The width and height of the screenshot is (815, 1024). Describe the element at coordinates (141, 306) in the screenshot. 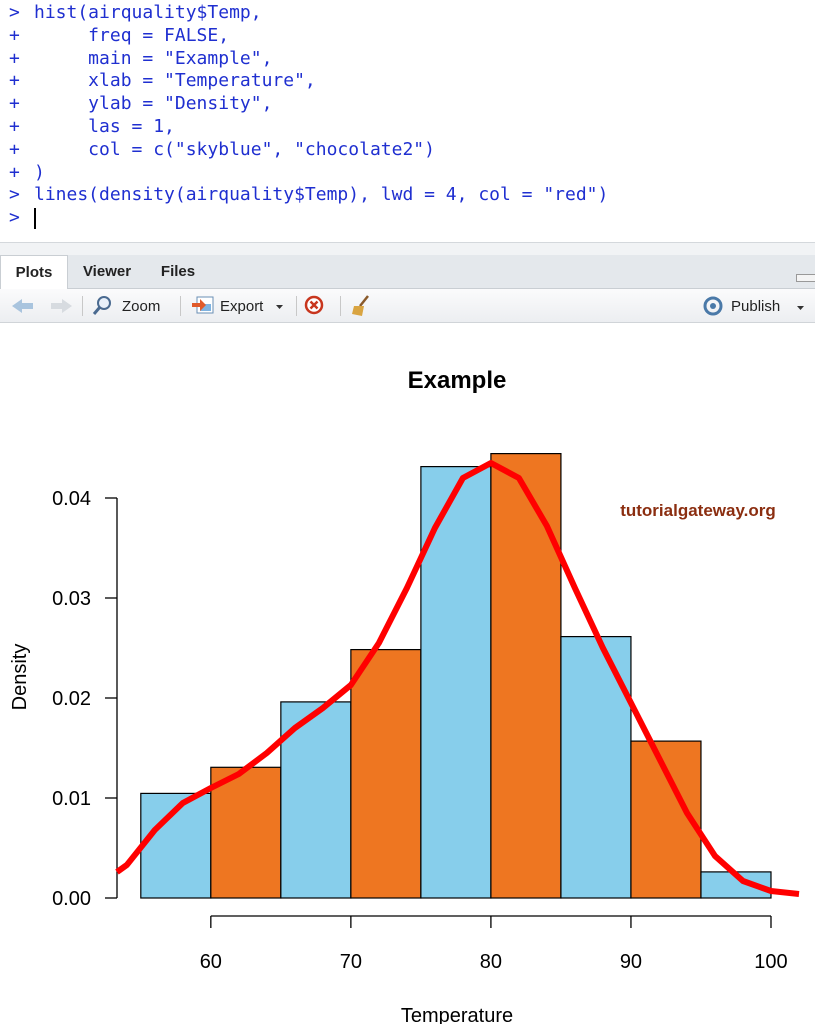

I see `zoom-button: Zoom` at that location.